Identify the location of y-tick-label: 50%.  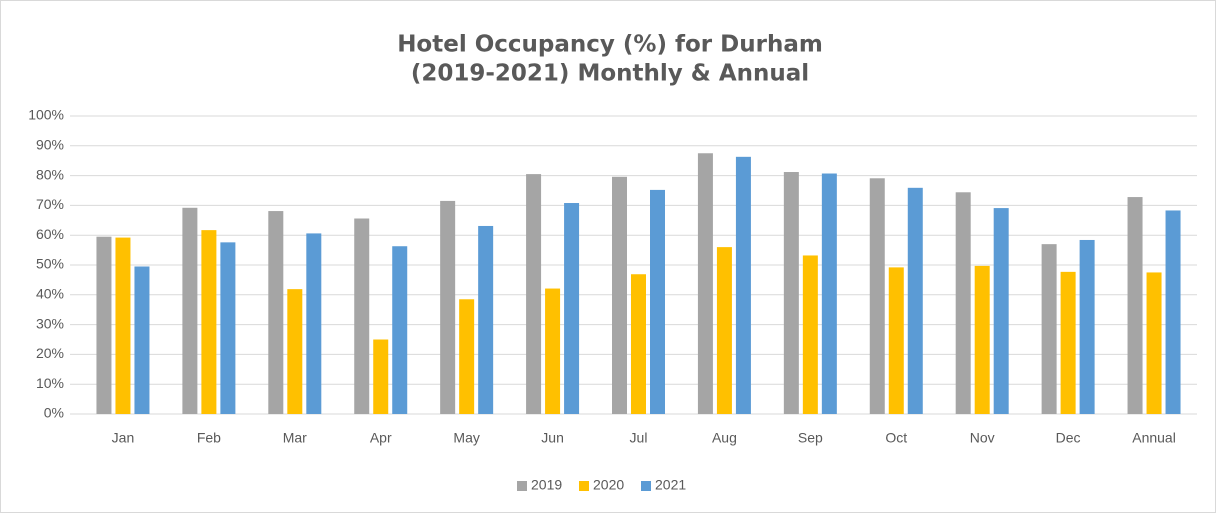
(50, 264).